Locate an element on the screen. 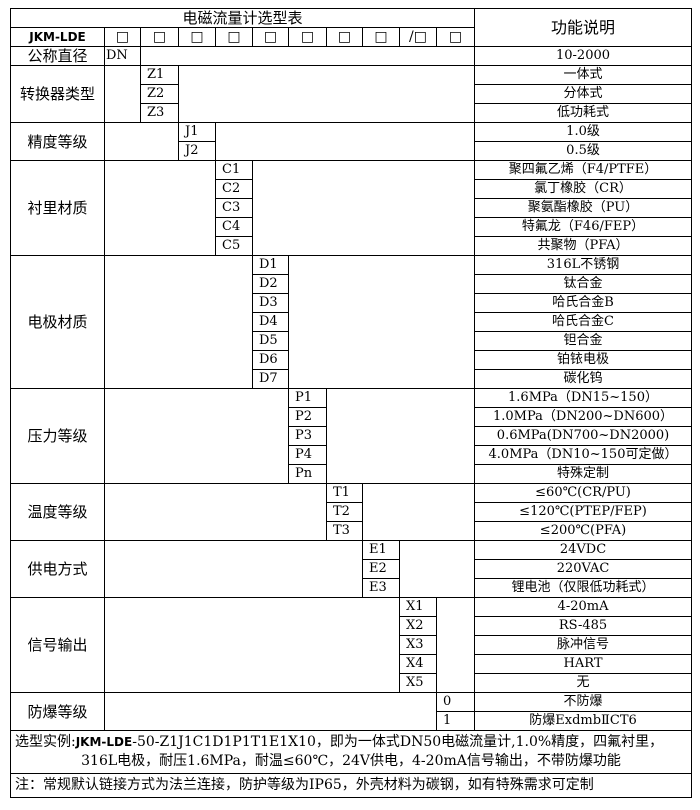  option-code: D3 is located at coordinates (270, 303).